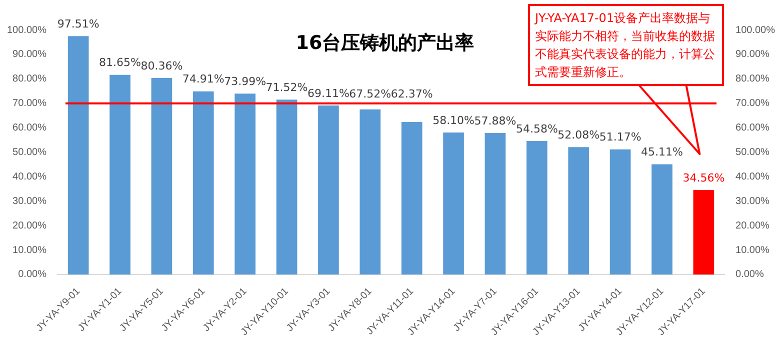  What do you see at coordinates (703, 177) in the screenshot?
I see `data-label: 34.56%` at bounding box center [703, 177].